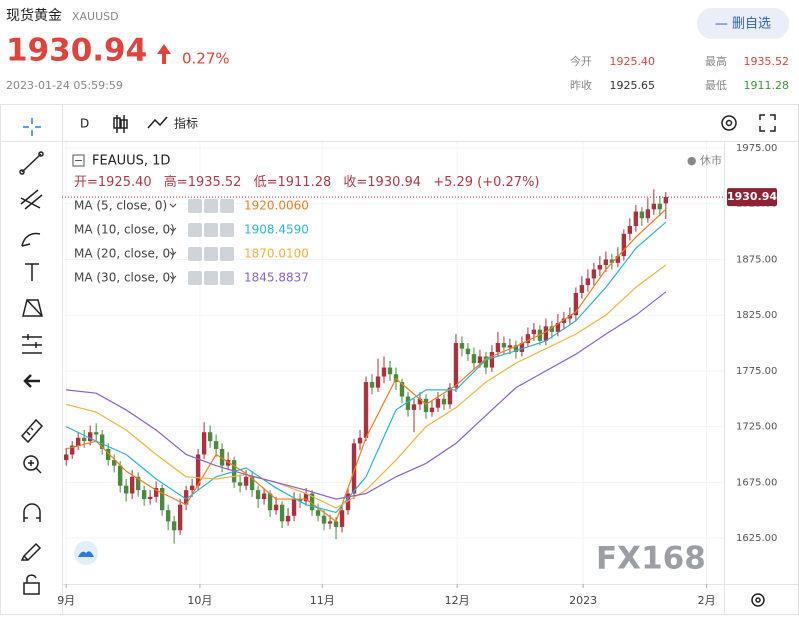  I want to click on watchlist-button-label: — 删自选, so click(743, 24).